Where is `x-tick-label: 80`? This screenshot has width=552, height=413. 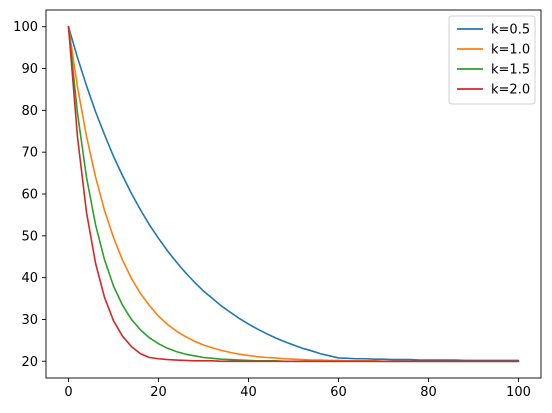 x-tick-label: 80 is located at coordinates (428, 392).